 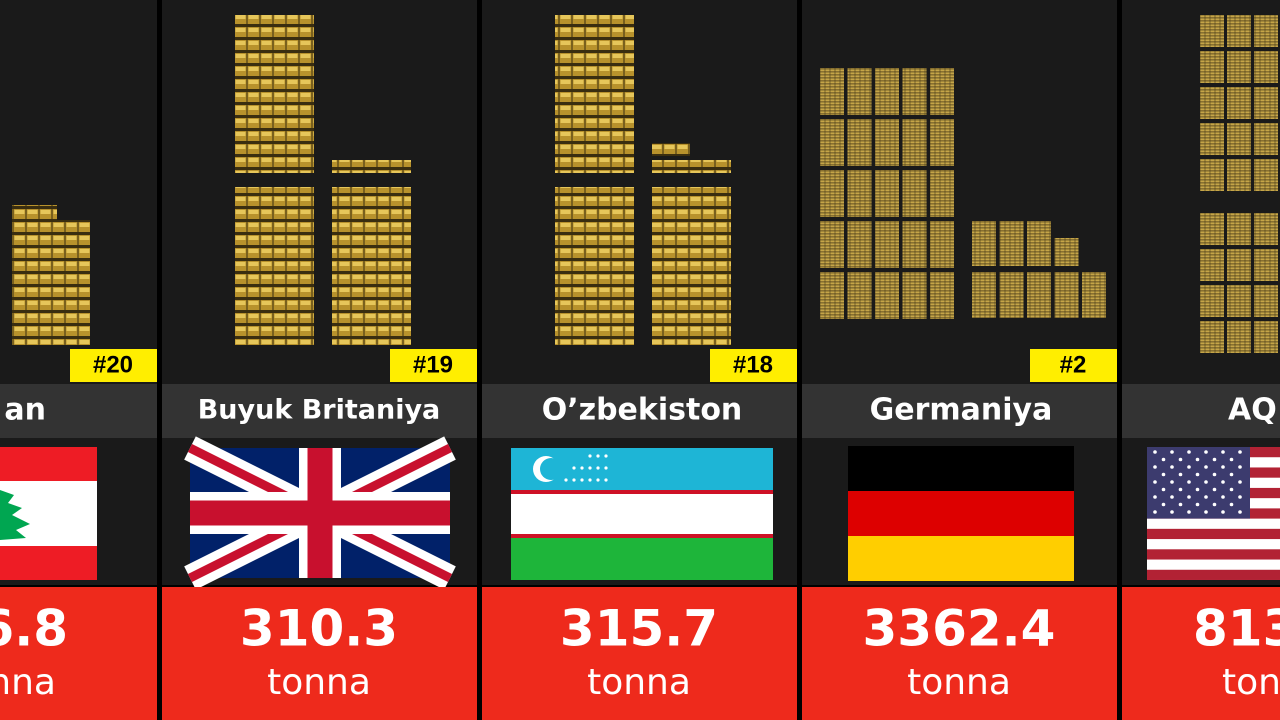 I want to click on unit-text: ton, so click(x=1251, y=682).